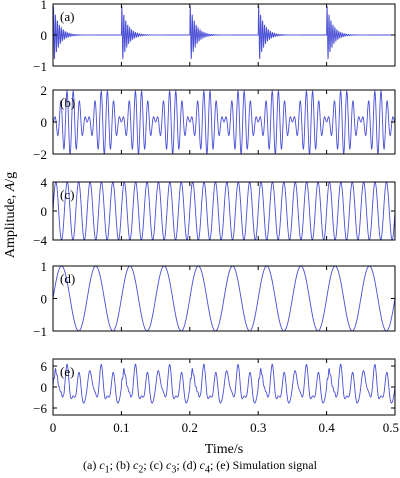  Describe the element at coordinates (136, 465) in the screenshot. I see `caption-c2: c` at that location.